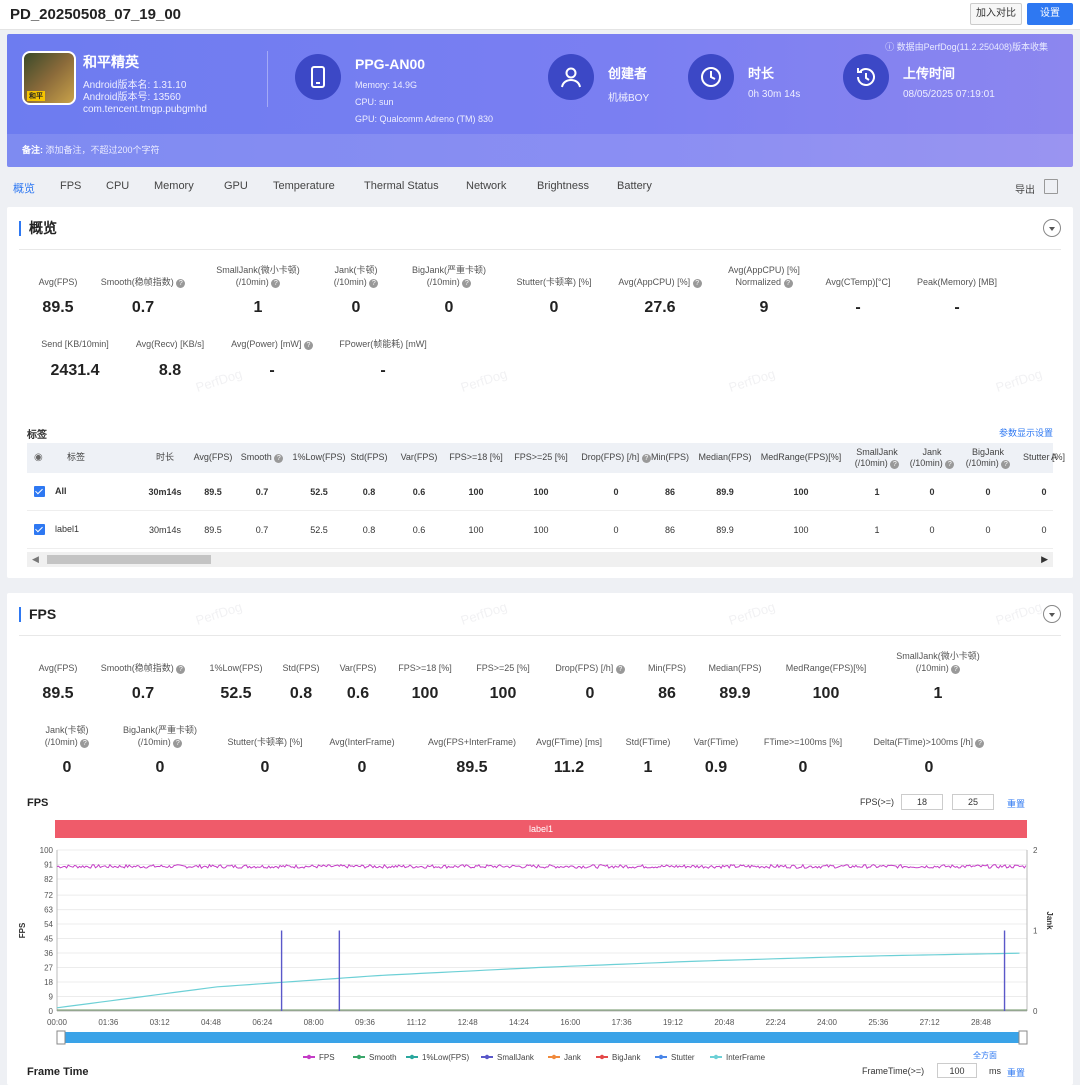 This screenshot has height=1085, width=1080. Describe the element at coordinates (38, 457) in the screenshot. I see `eye-icon: ◉` at that location.